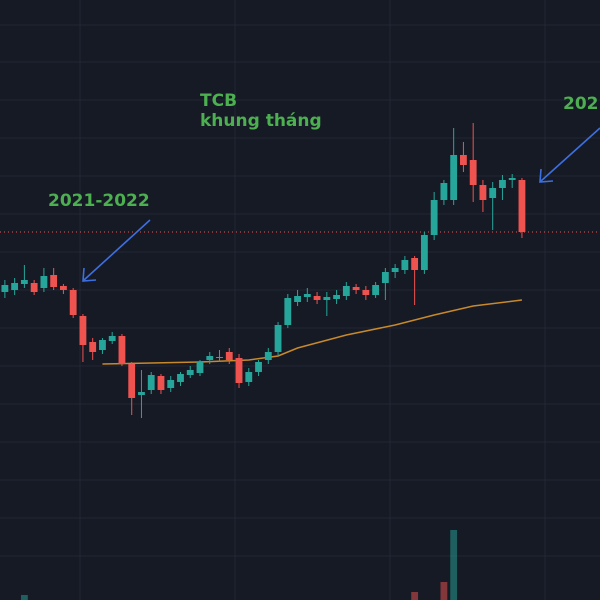  I want to click on annotation: khung tháng, so click(261, 121).